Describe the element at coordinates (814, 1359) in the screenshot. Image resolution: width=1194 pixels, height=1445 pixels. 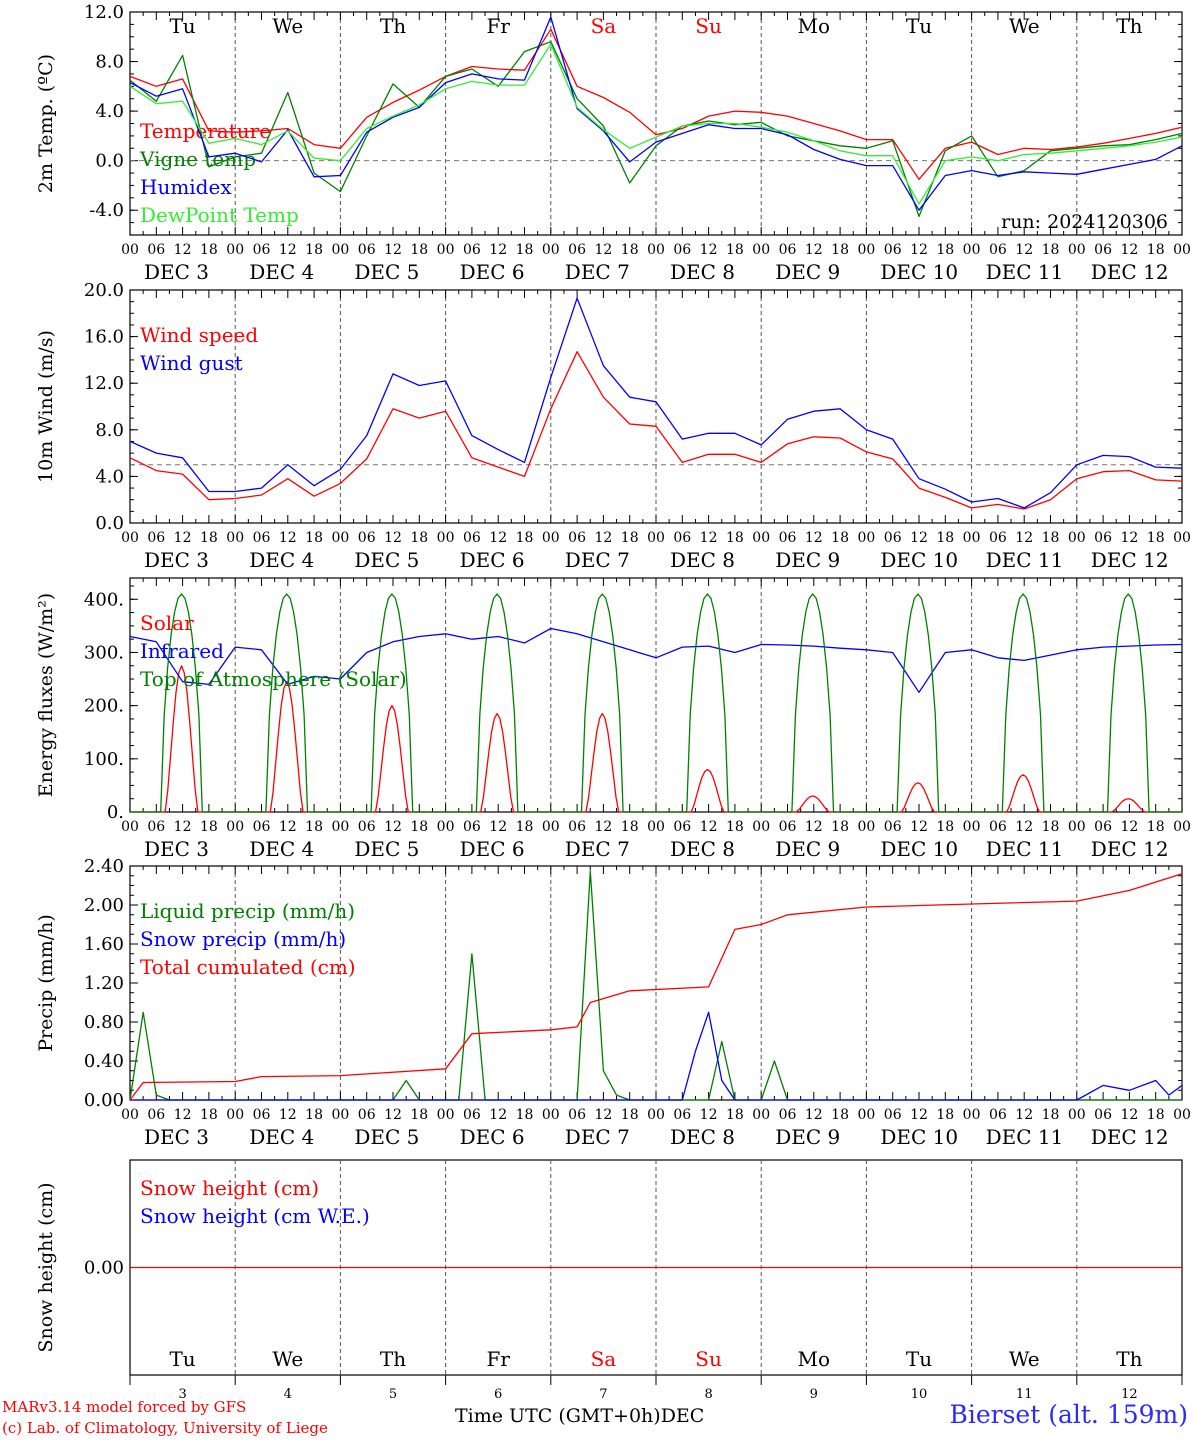
I see `weekday-label-bottom: Mo` at that location.